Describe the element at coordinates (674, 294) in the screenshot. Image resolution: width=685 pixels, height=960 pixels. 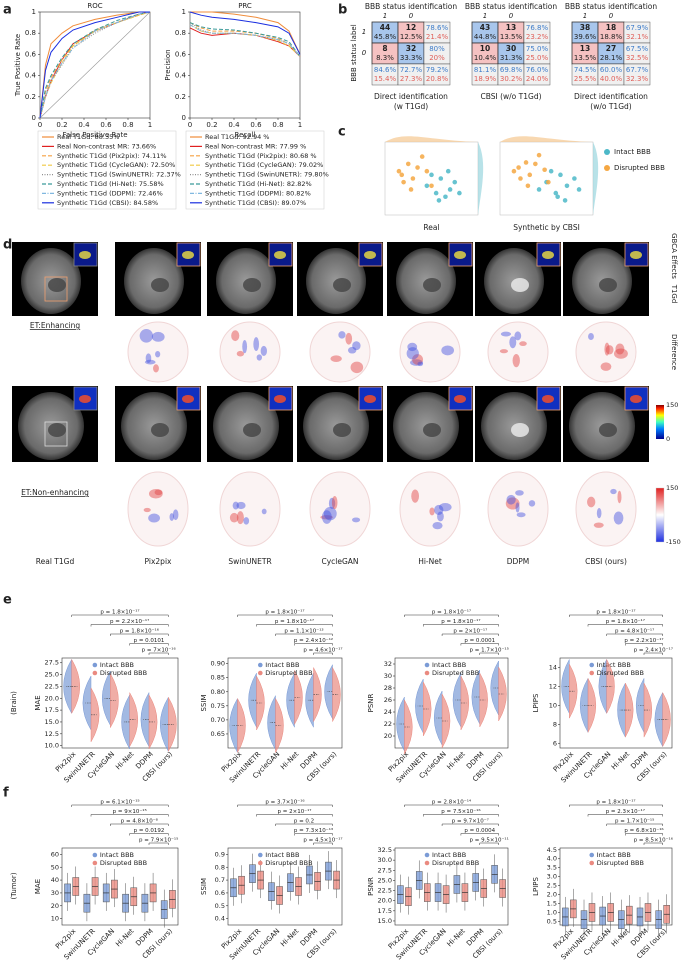
I see `side-label: T1Gd` at that location.